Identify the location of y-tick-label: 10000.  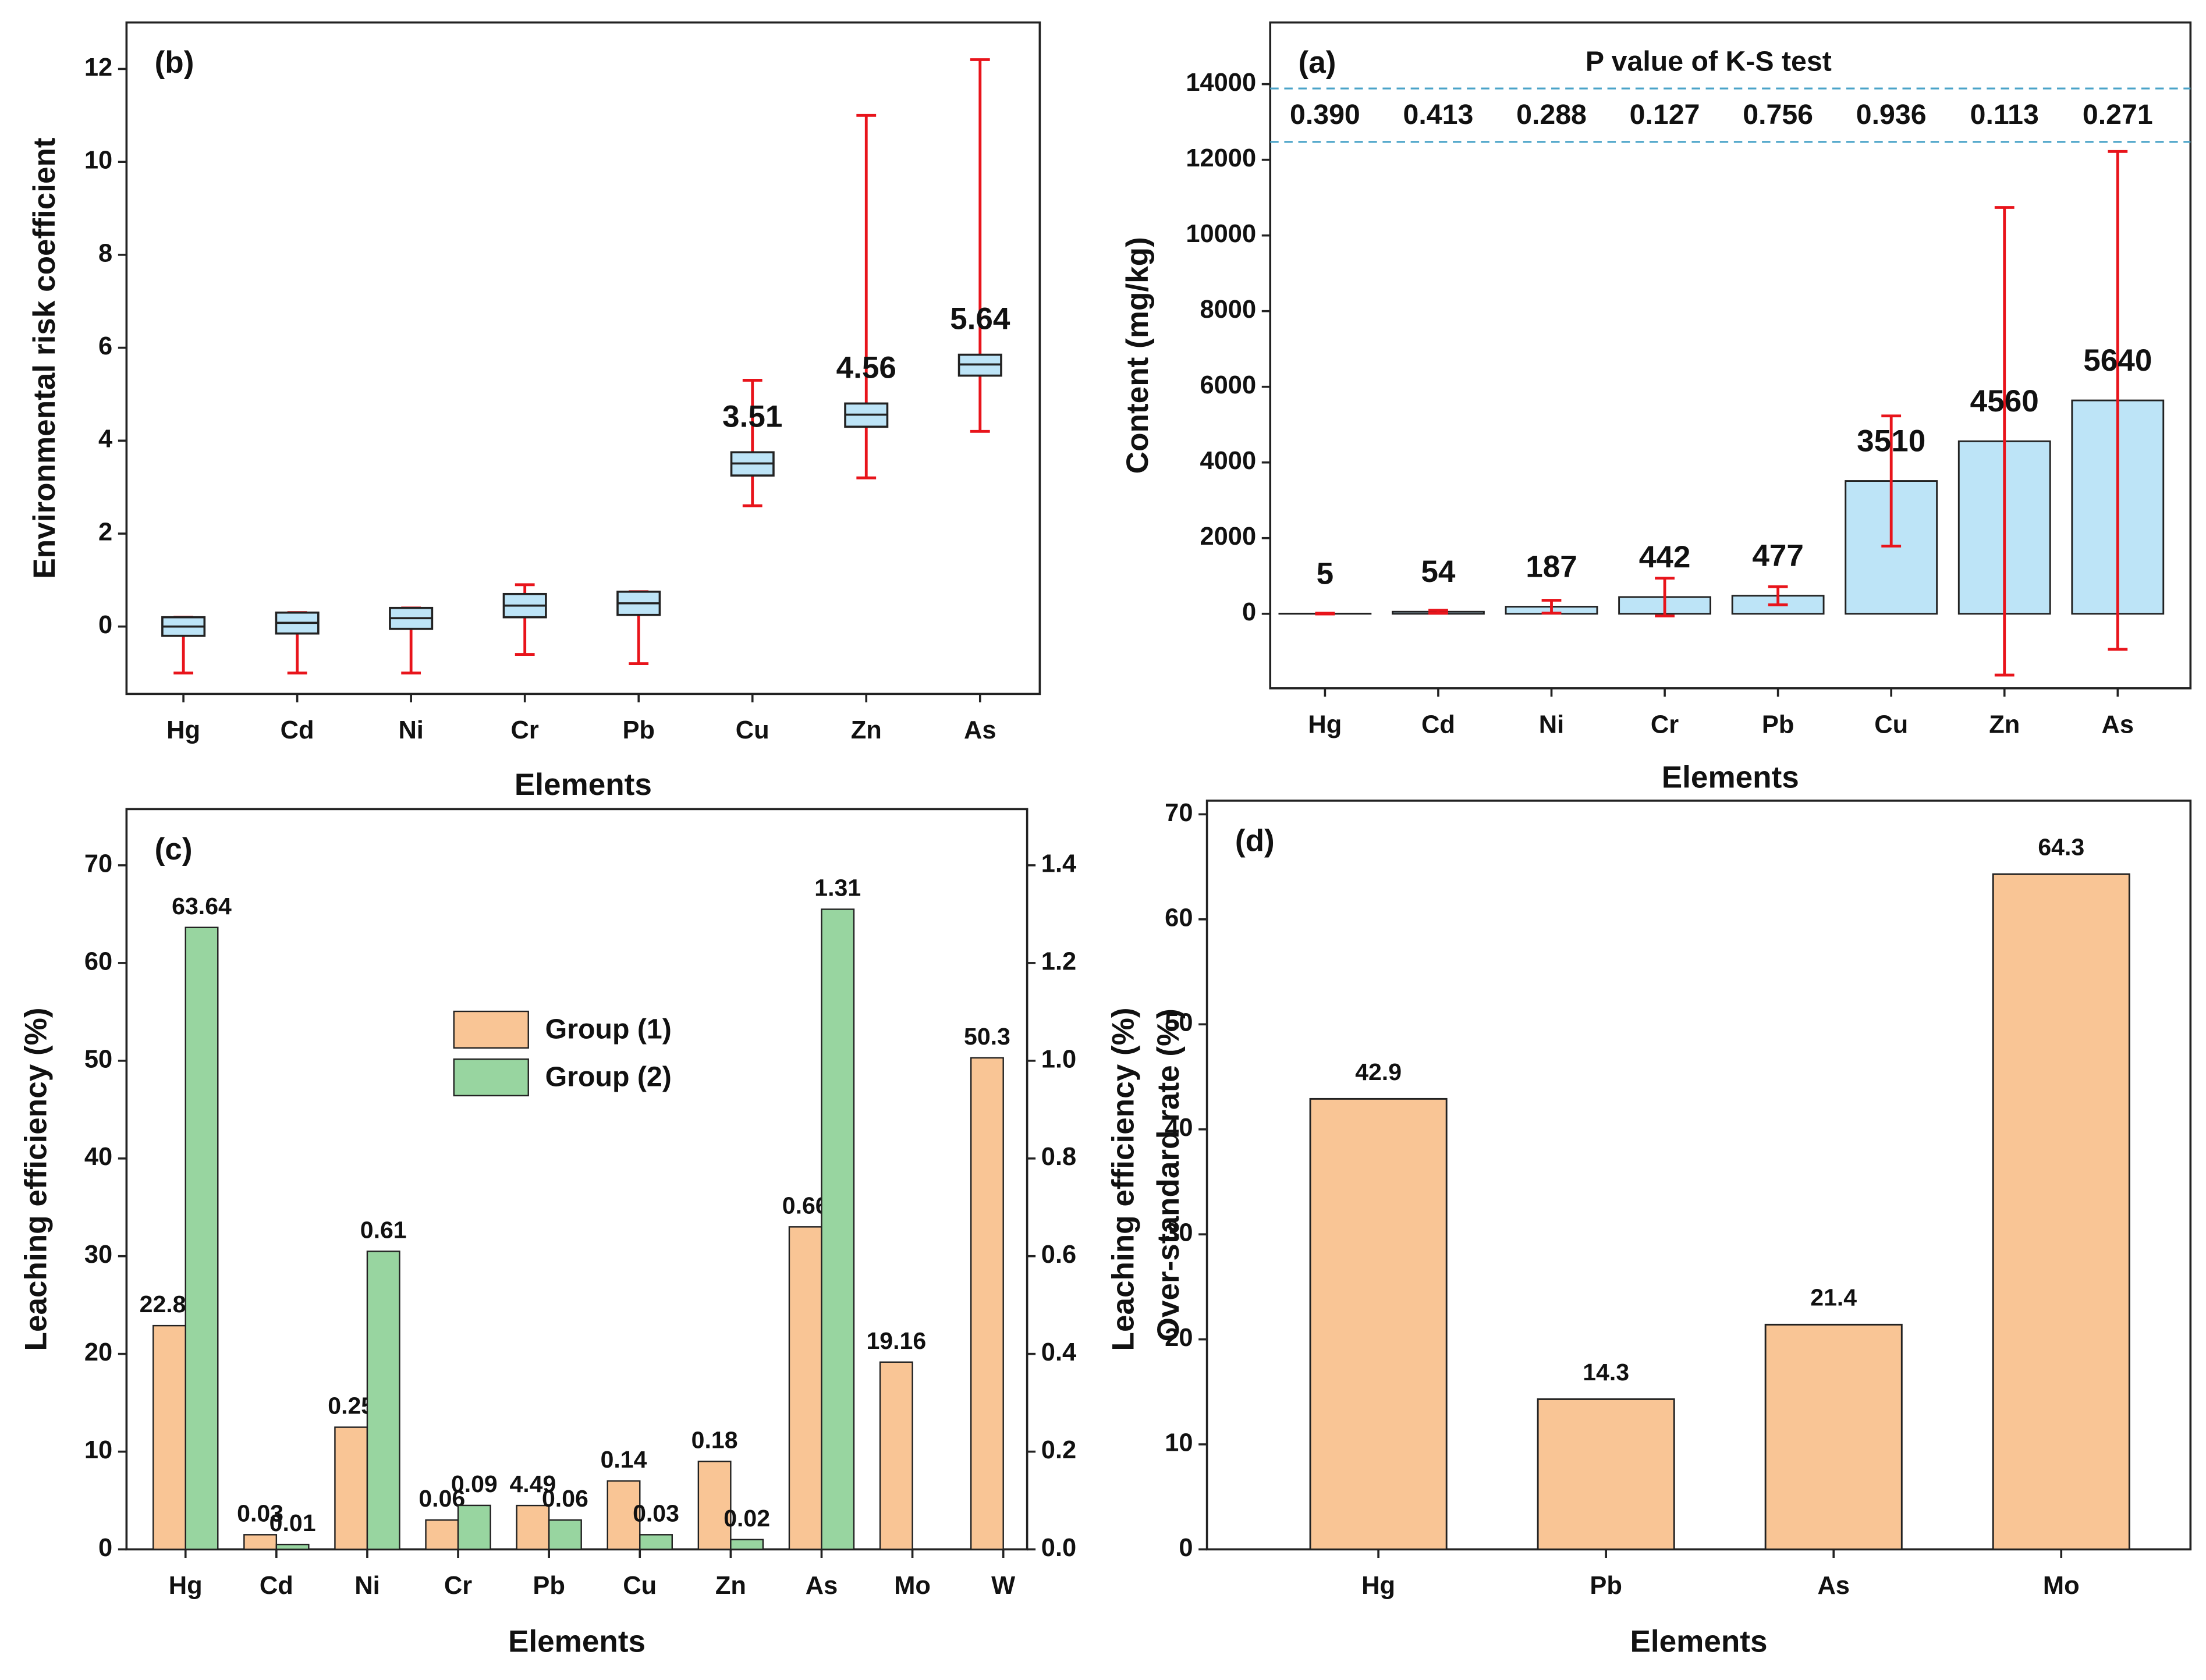
(1221, 234).